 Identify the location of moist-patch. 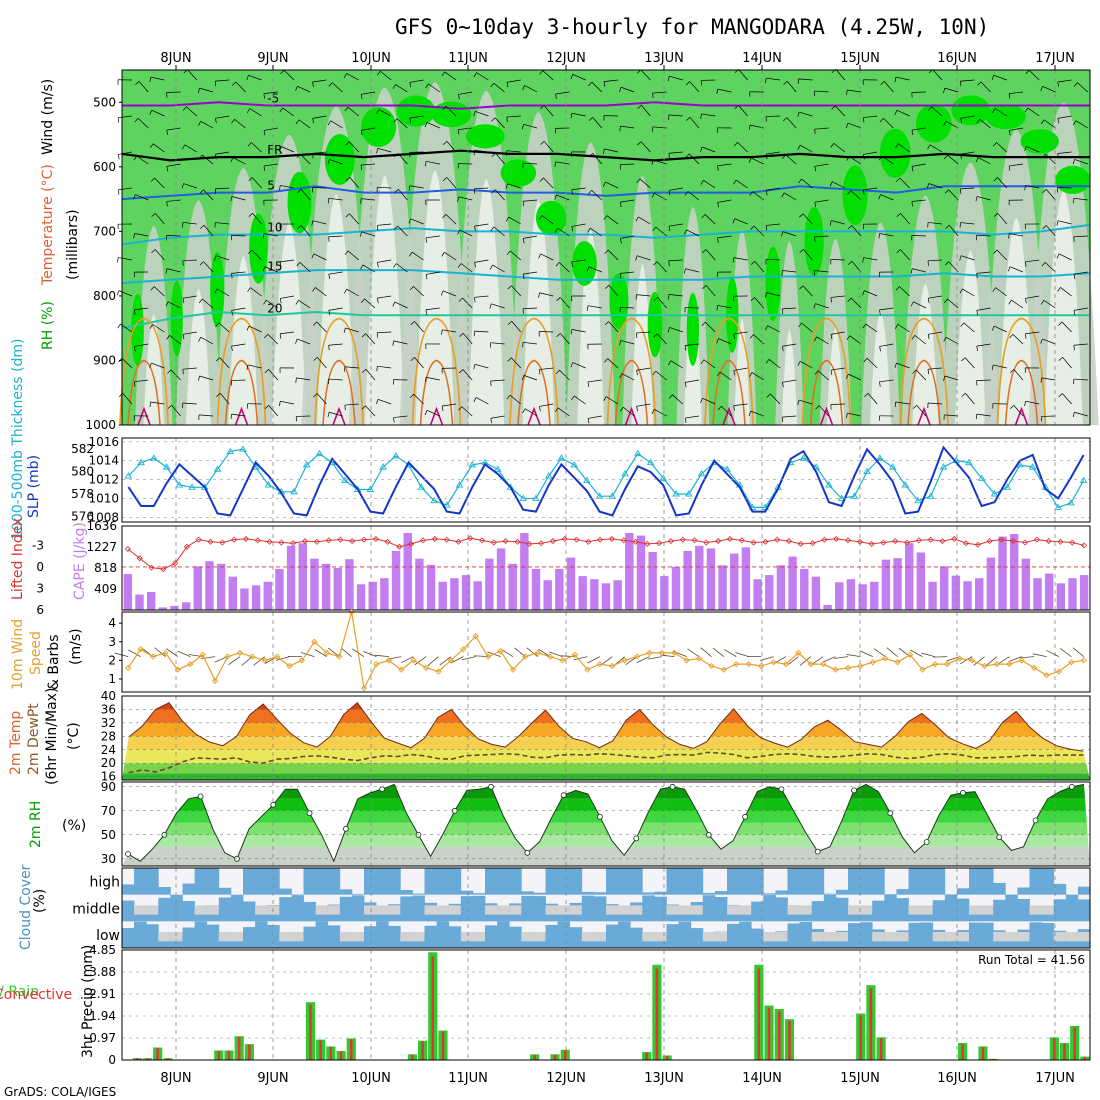
(416, 111).